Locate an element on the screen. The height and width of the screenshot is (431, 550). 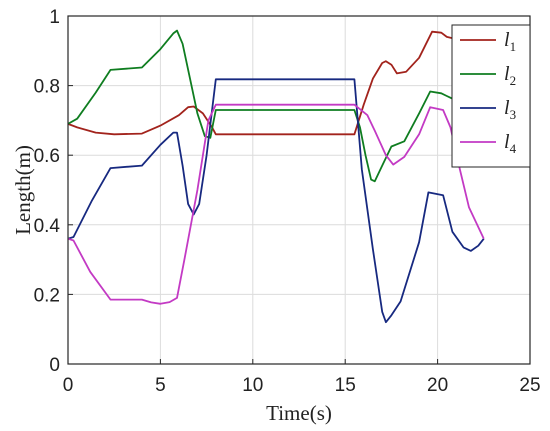
legend-label-l2: l2 is located at coordinates (510, 75).